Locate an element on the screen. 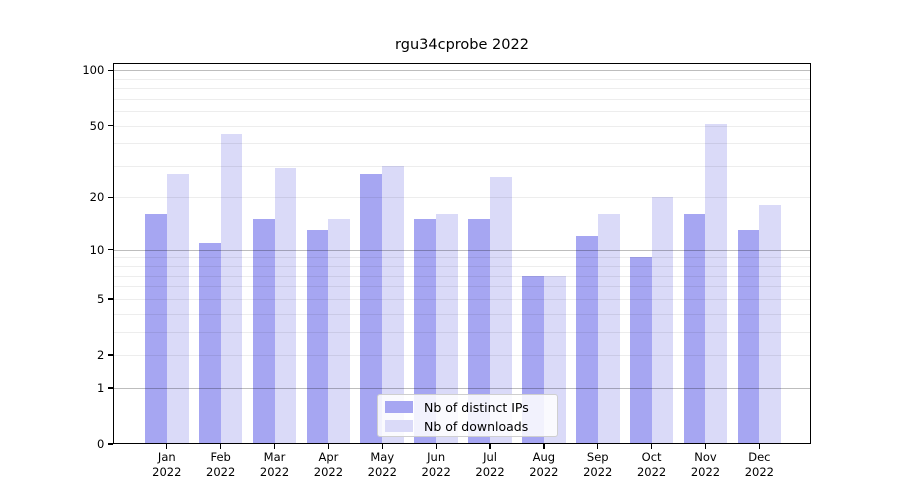 This screenshot has height=500, width=900. chart-title: rgu34cprobe 2022 is located at coordinates (462, 45).